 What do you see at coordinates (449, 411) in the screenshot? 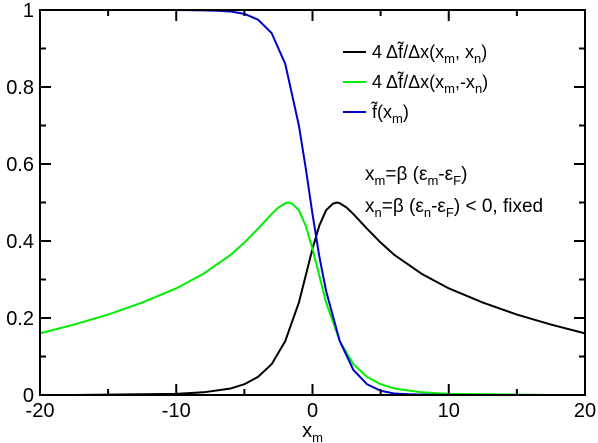
I see `x-tick-label: 10` at bounding box center [449, 411].